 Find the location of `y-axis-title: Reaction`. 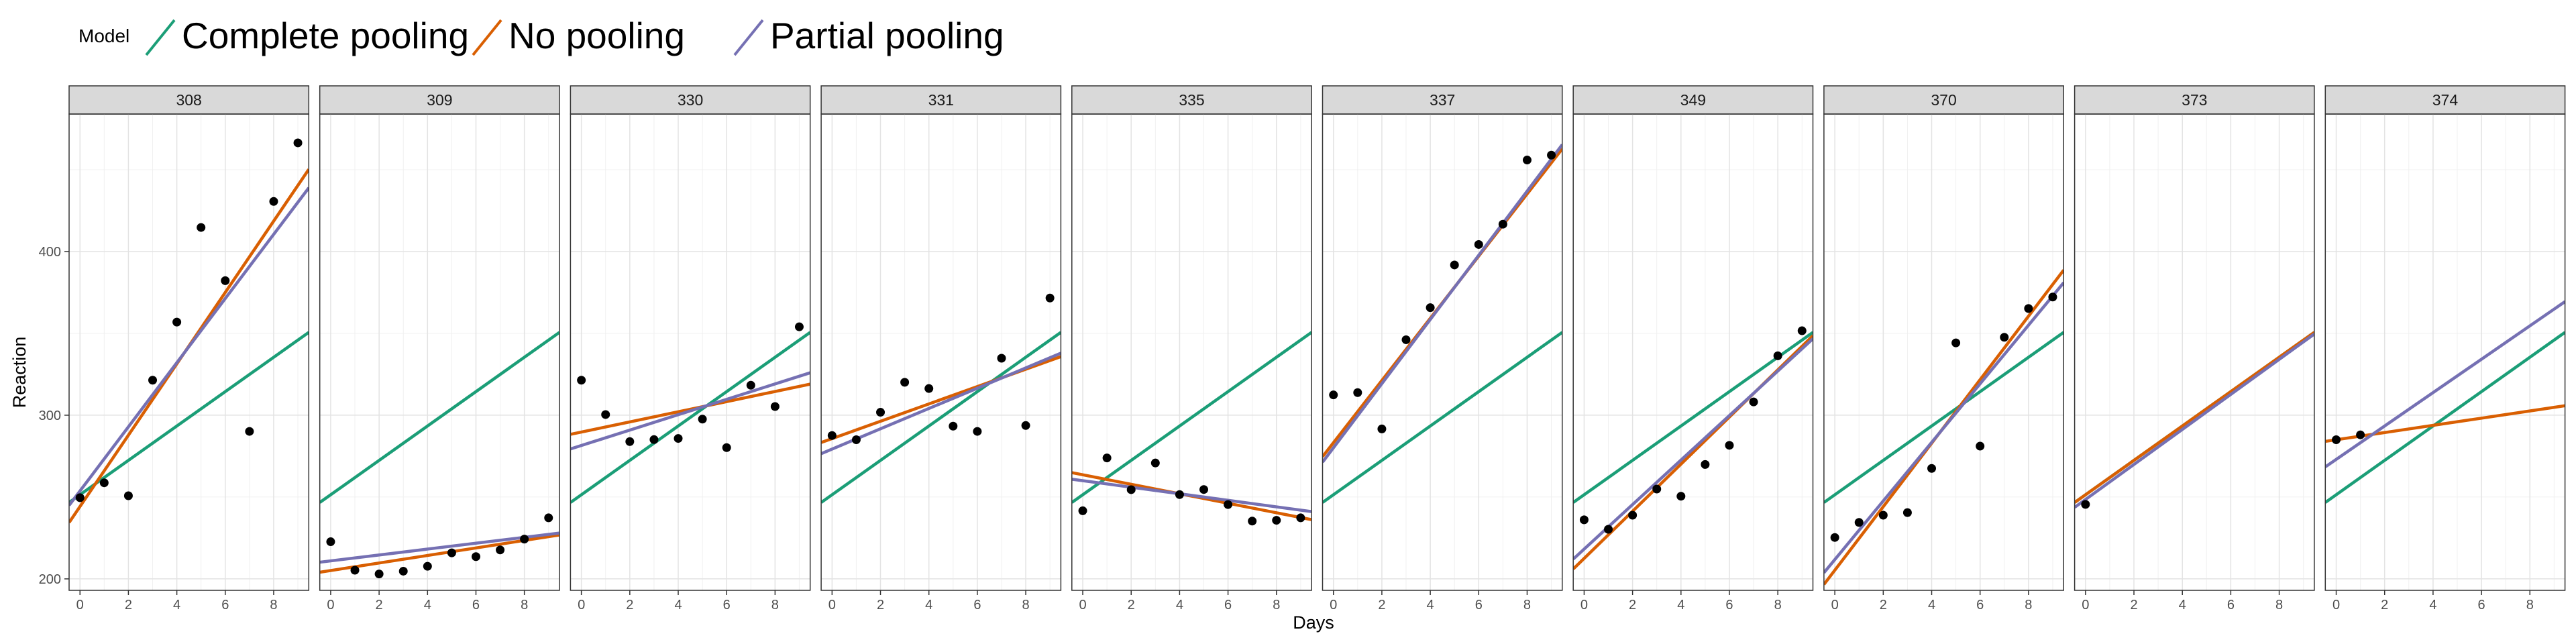

y-axis-title: Reaction is located at coordinates (19, 373).